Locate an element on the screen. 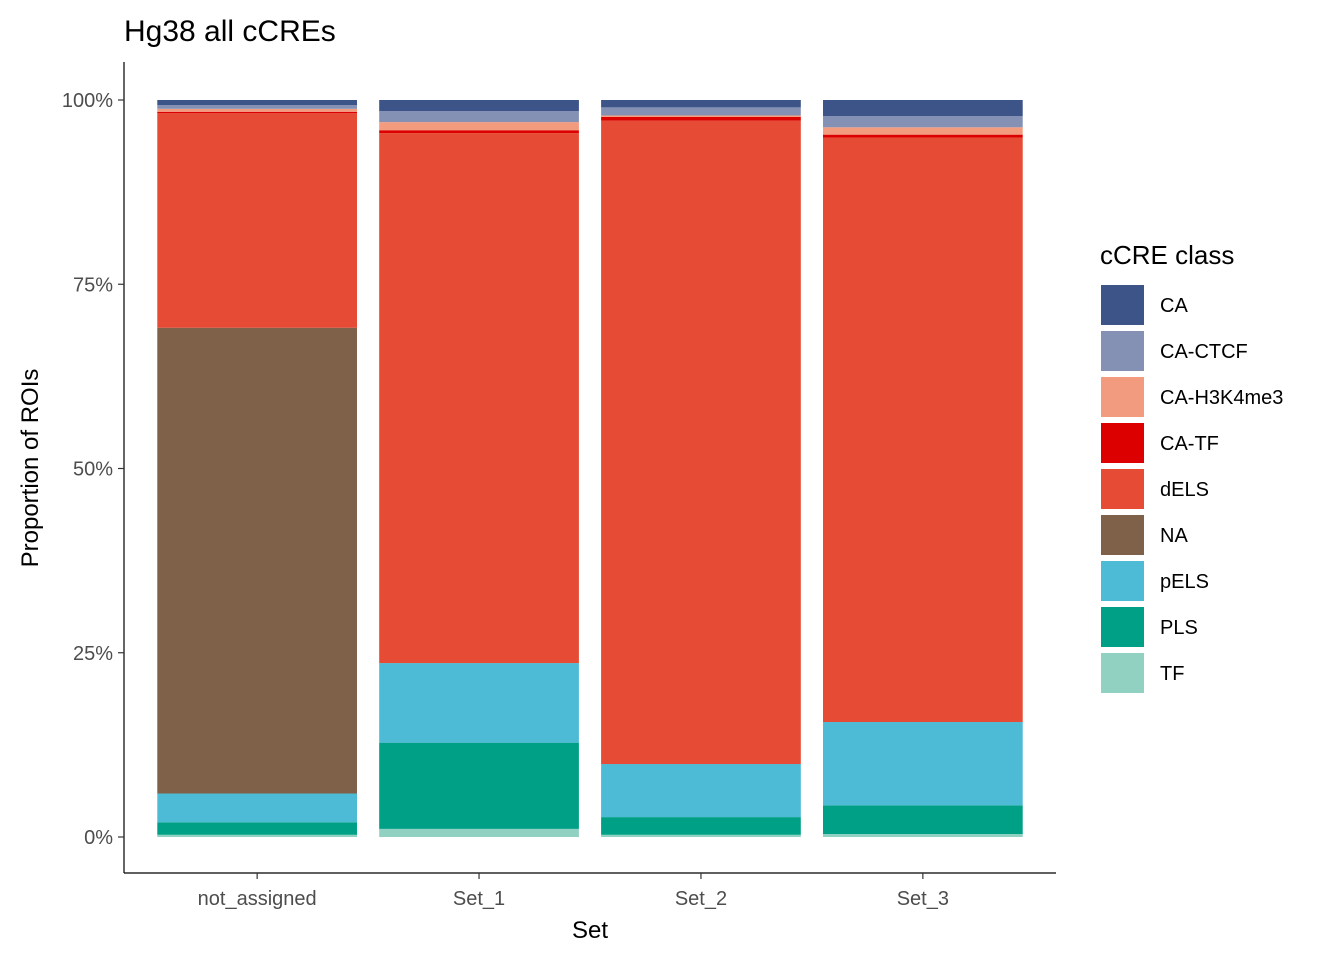 Image resolution: width=1344 pixels, height=960 pixels. bar-Set_3-TF is located at coordinates (923, 835).